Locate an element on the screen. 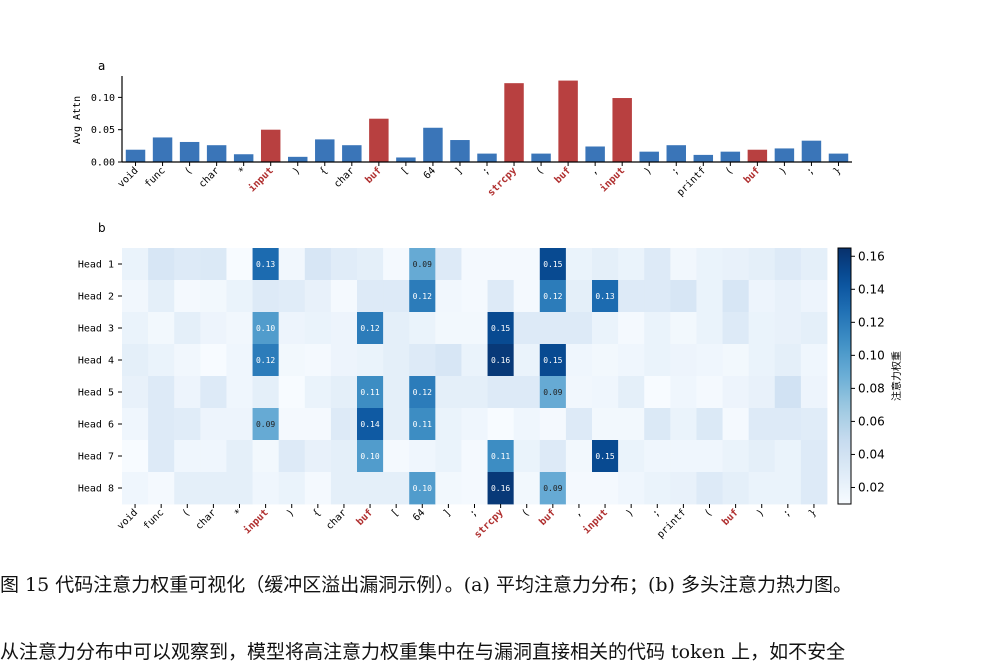  cell-annotation-3: 0.12 is located at coordinates (422, 296).